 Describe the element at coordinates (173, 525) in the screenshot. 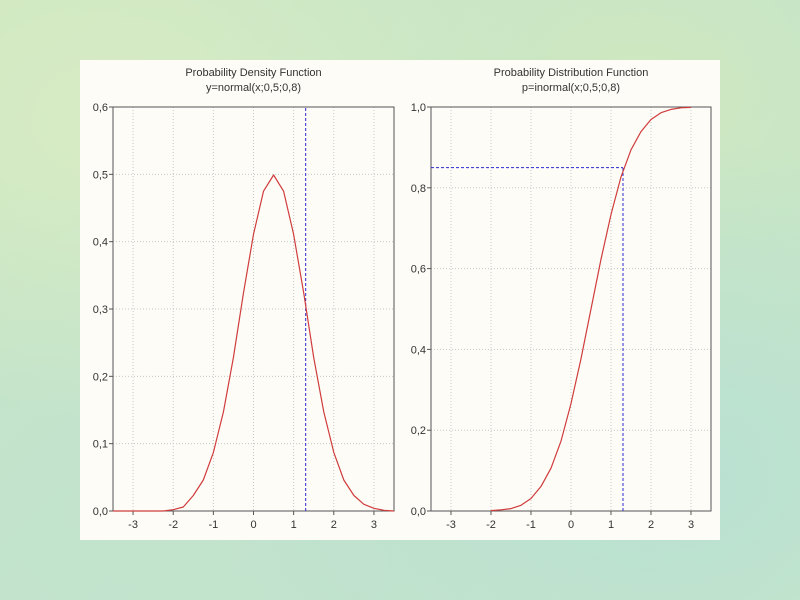

I see `chart-1-x-tick-label: -2` at that location.